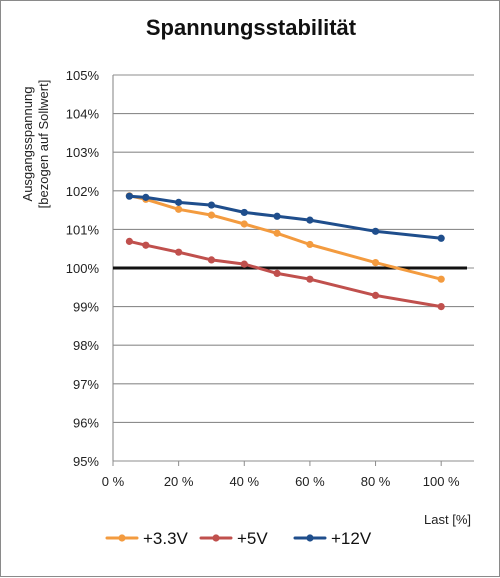  Describe the element at coordinates (43, 144) in the screenshot. I see `y-axis-label-line-2: [bezogen auf Sollwert]` at that location.